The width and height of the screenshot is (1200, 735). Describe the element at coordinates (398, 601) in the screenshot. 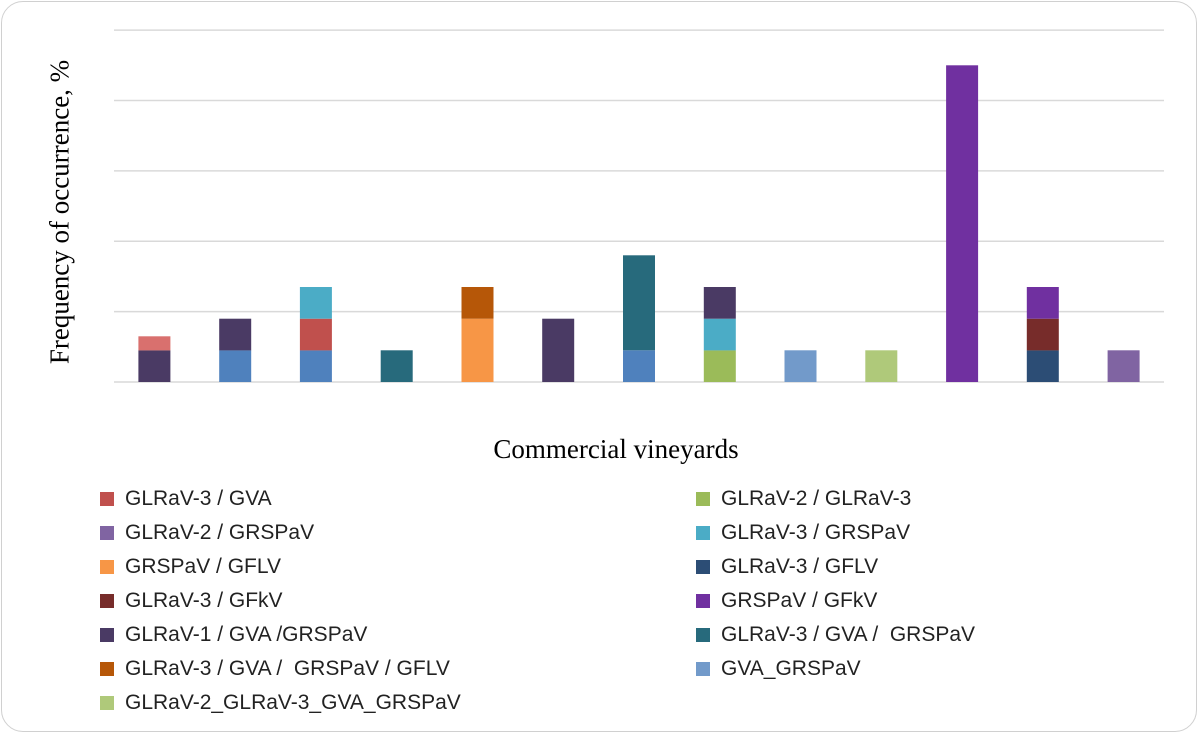

I see `legend-item: GLRaV-3 / GFkV` at that location.